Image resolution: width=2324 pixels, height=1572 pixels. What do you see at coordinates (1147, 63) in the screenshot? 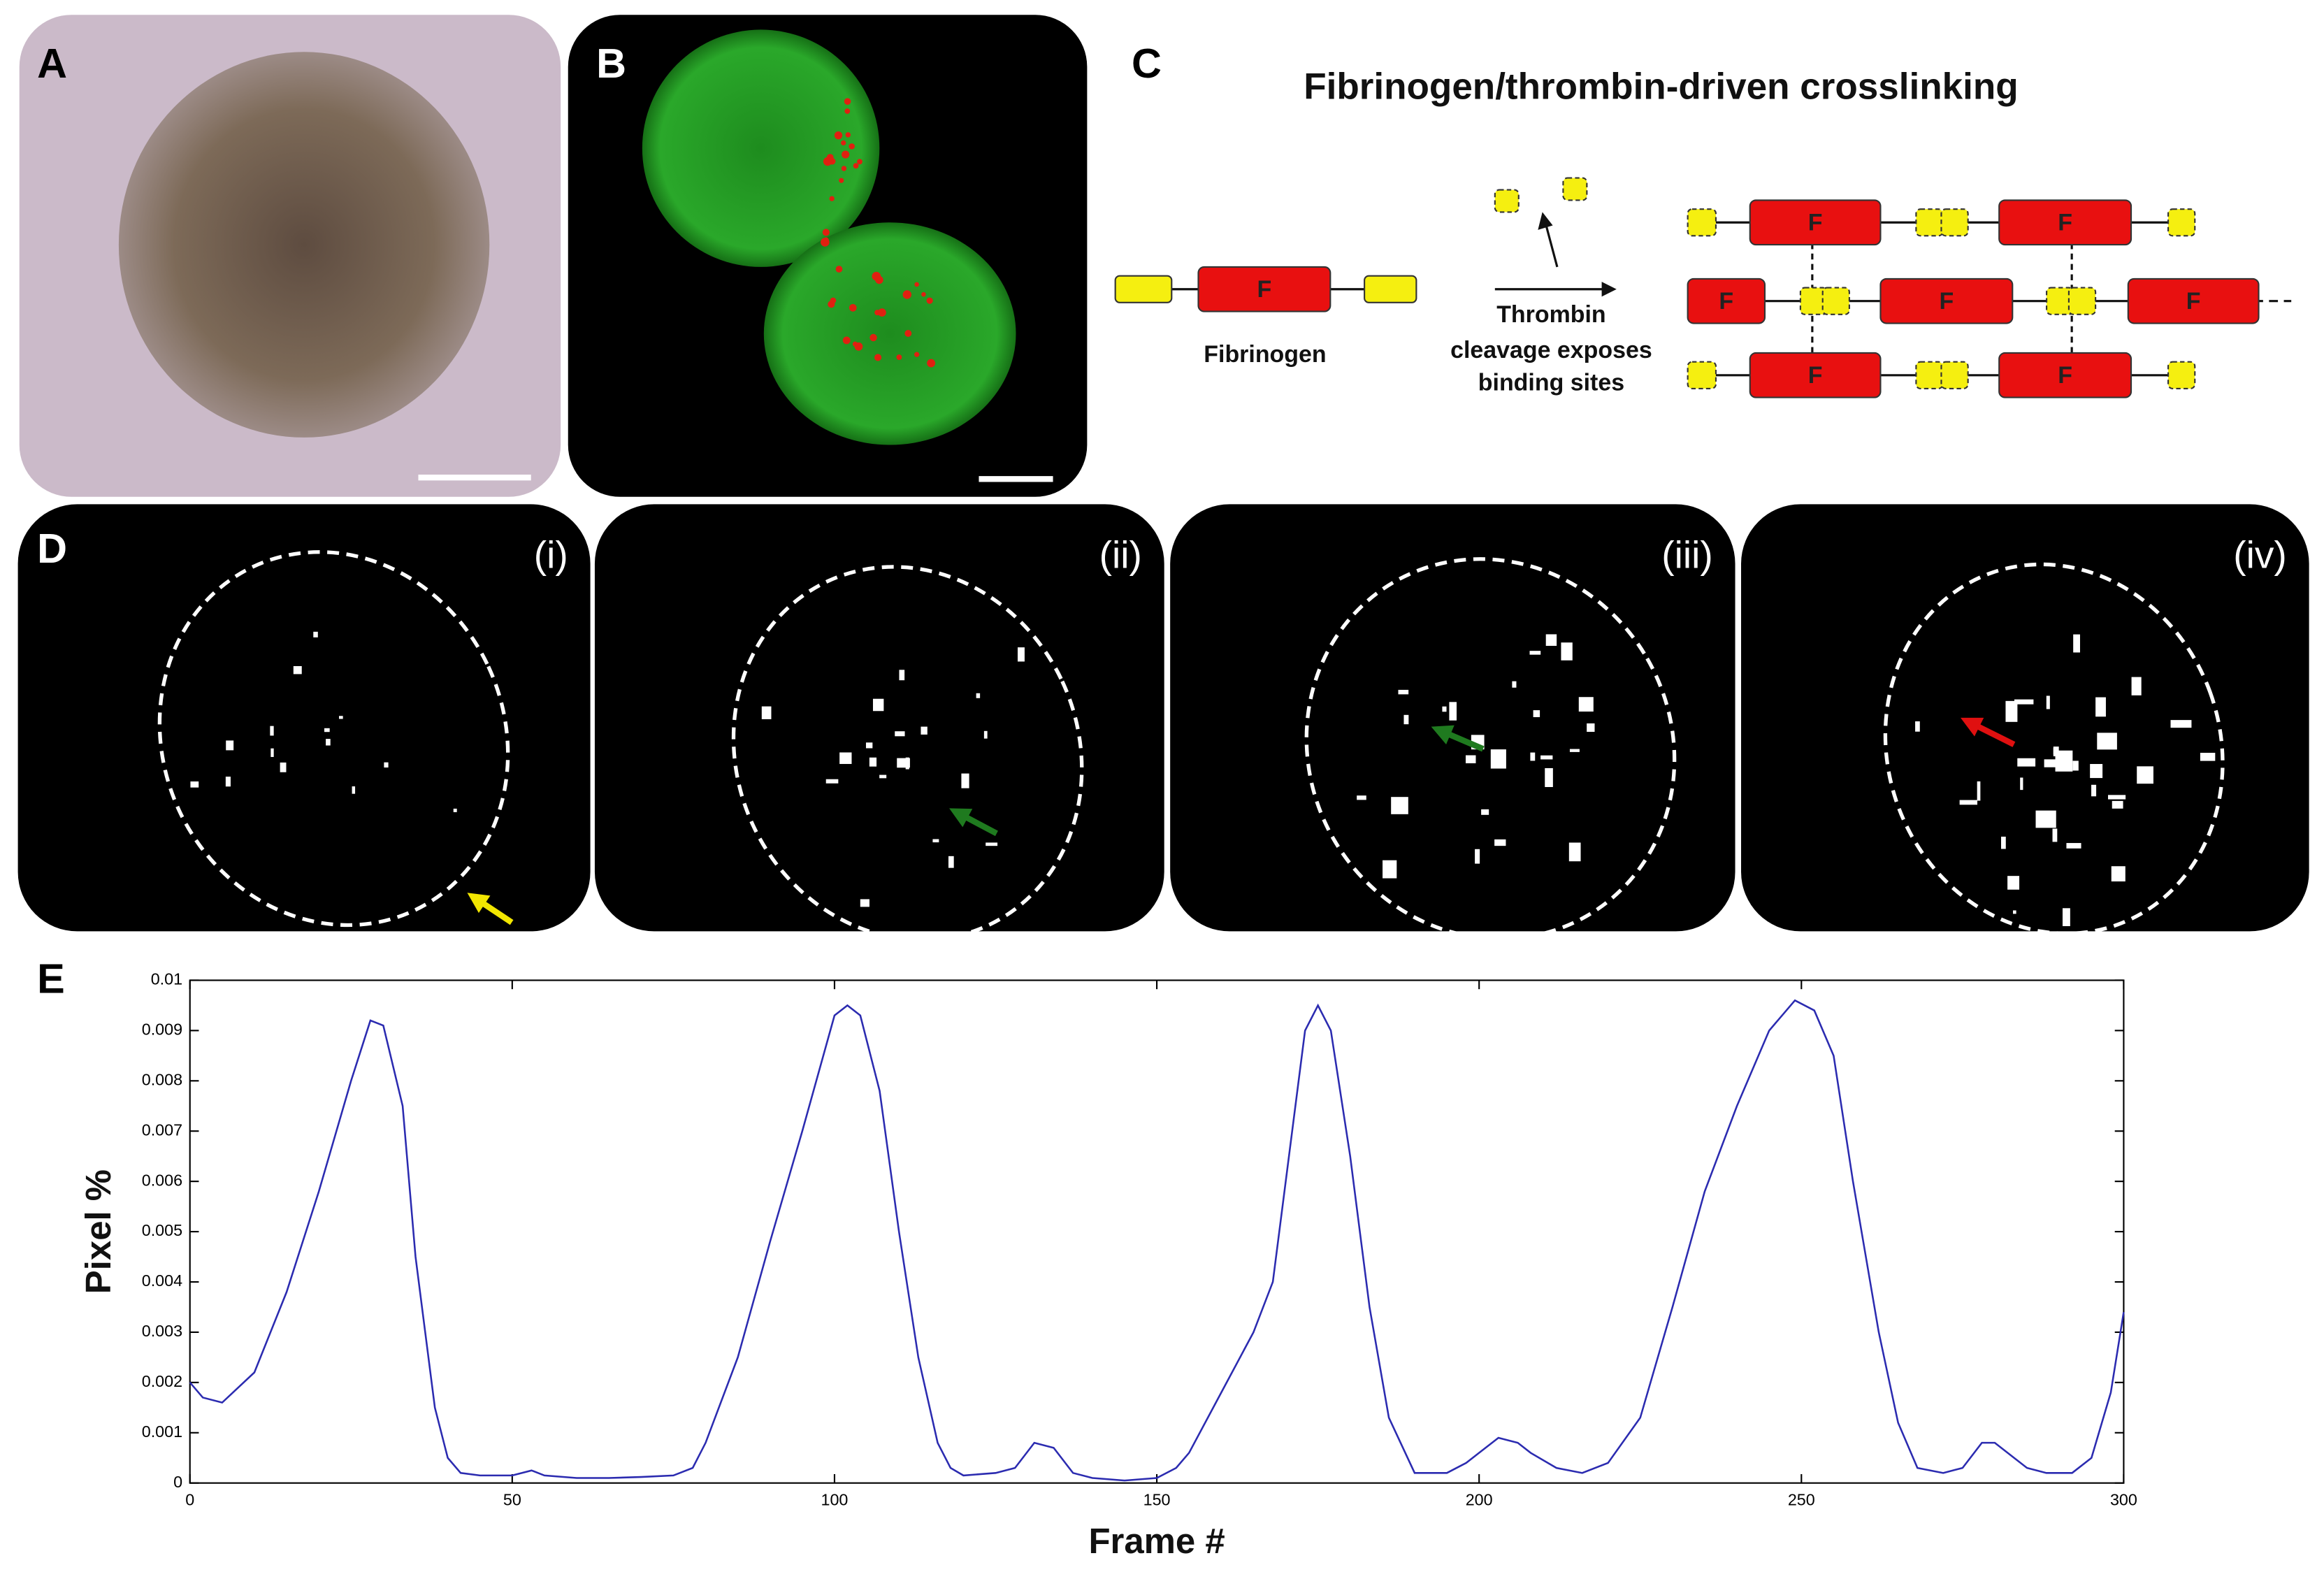
I see `panel-label: C` at bounding box center [1147, 63].